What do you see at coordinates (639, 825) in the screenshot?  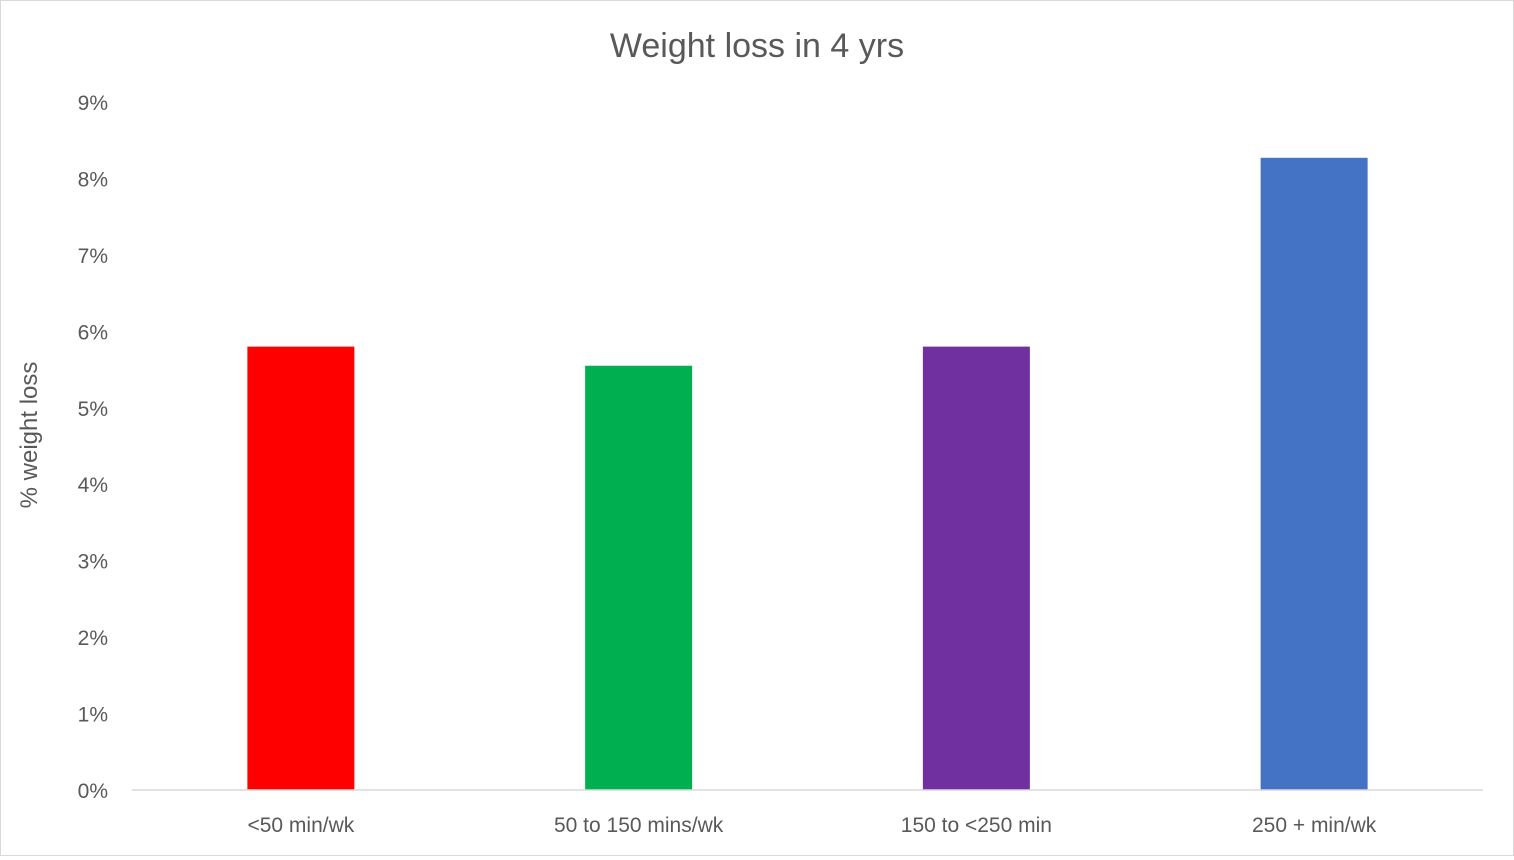 I see `x-tick-label: 50 to 150 mins/wk` at bounding box center [639, 825].